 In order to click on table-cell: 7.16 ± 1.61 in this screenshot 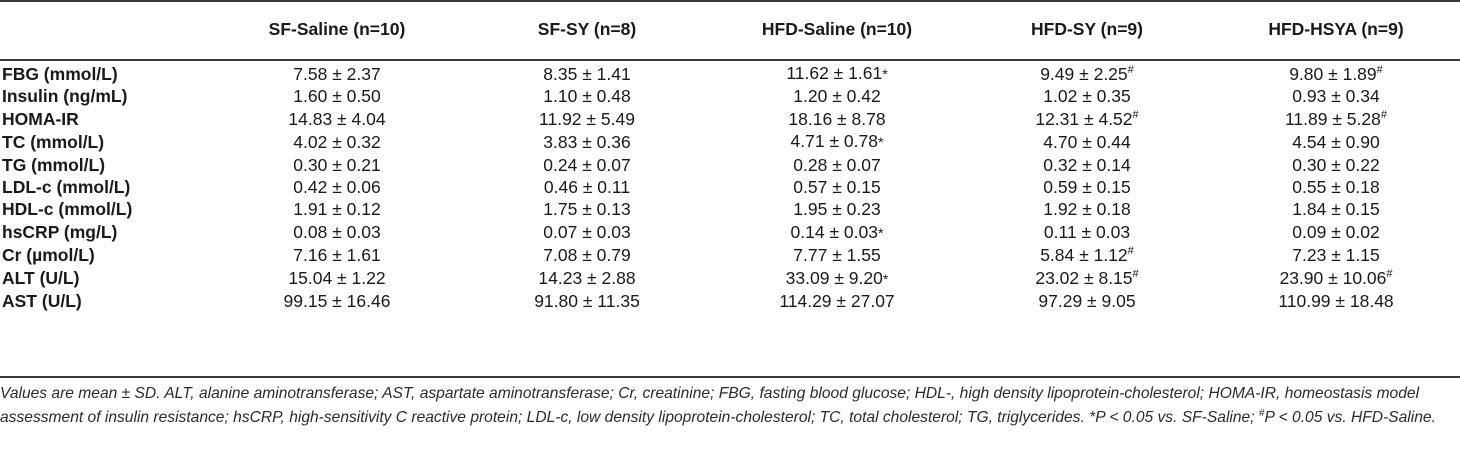, I will do `click(337, 255)`.